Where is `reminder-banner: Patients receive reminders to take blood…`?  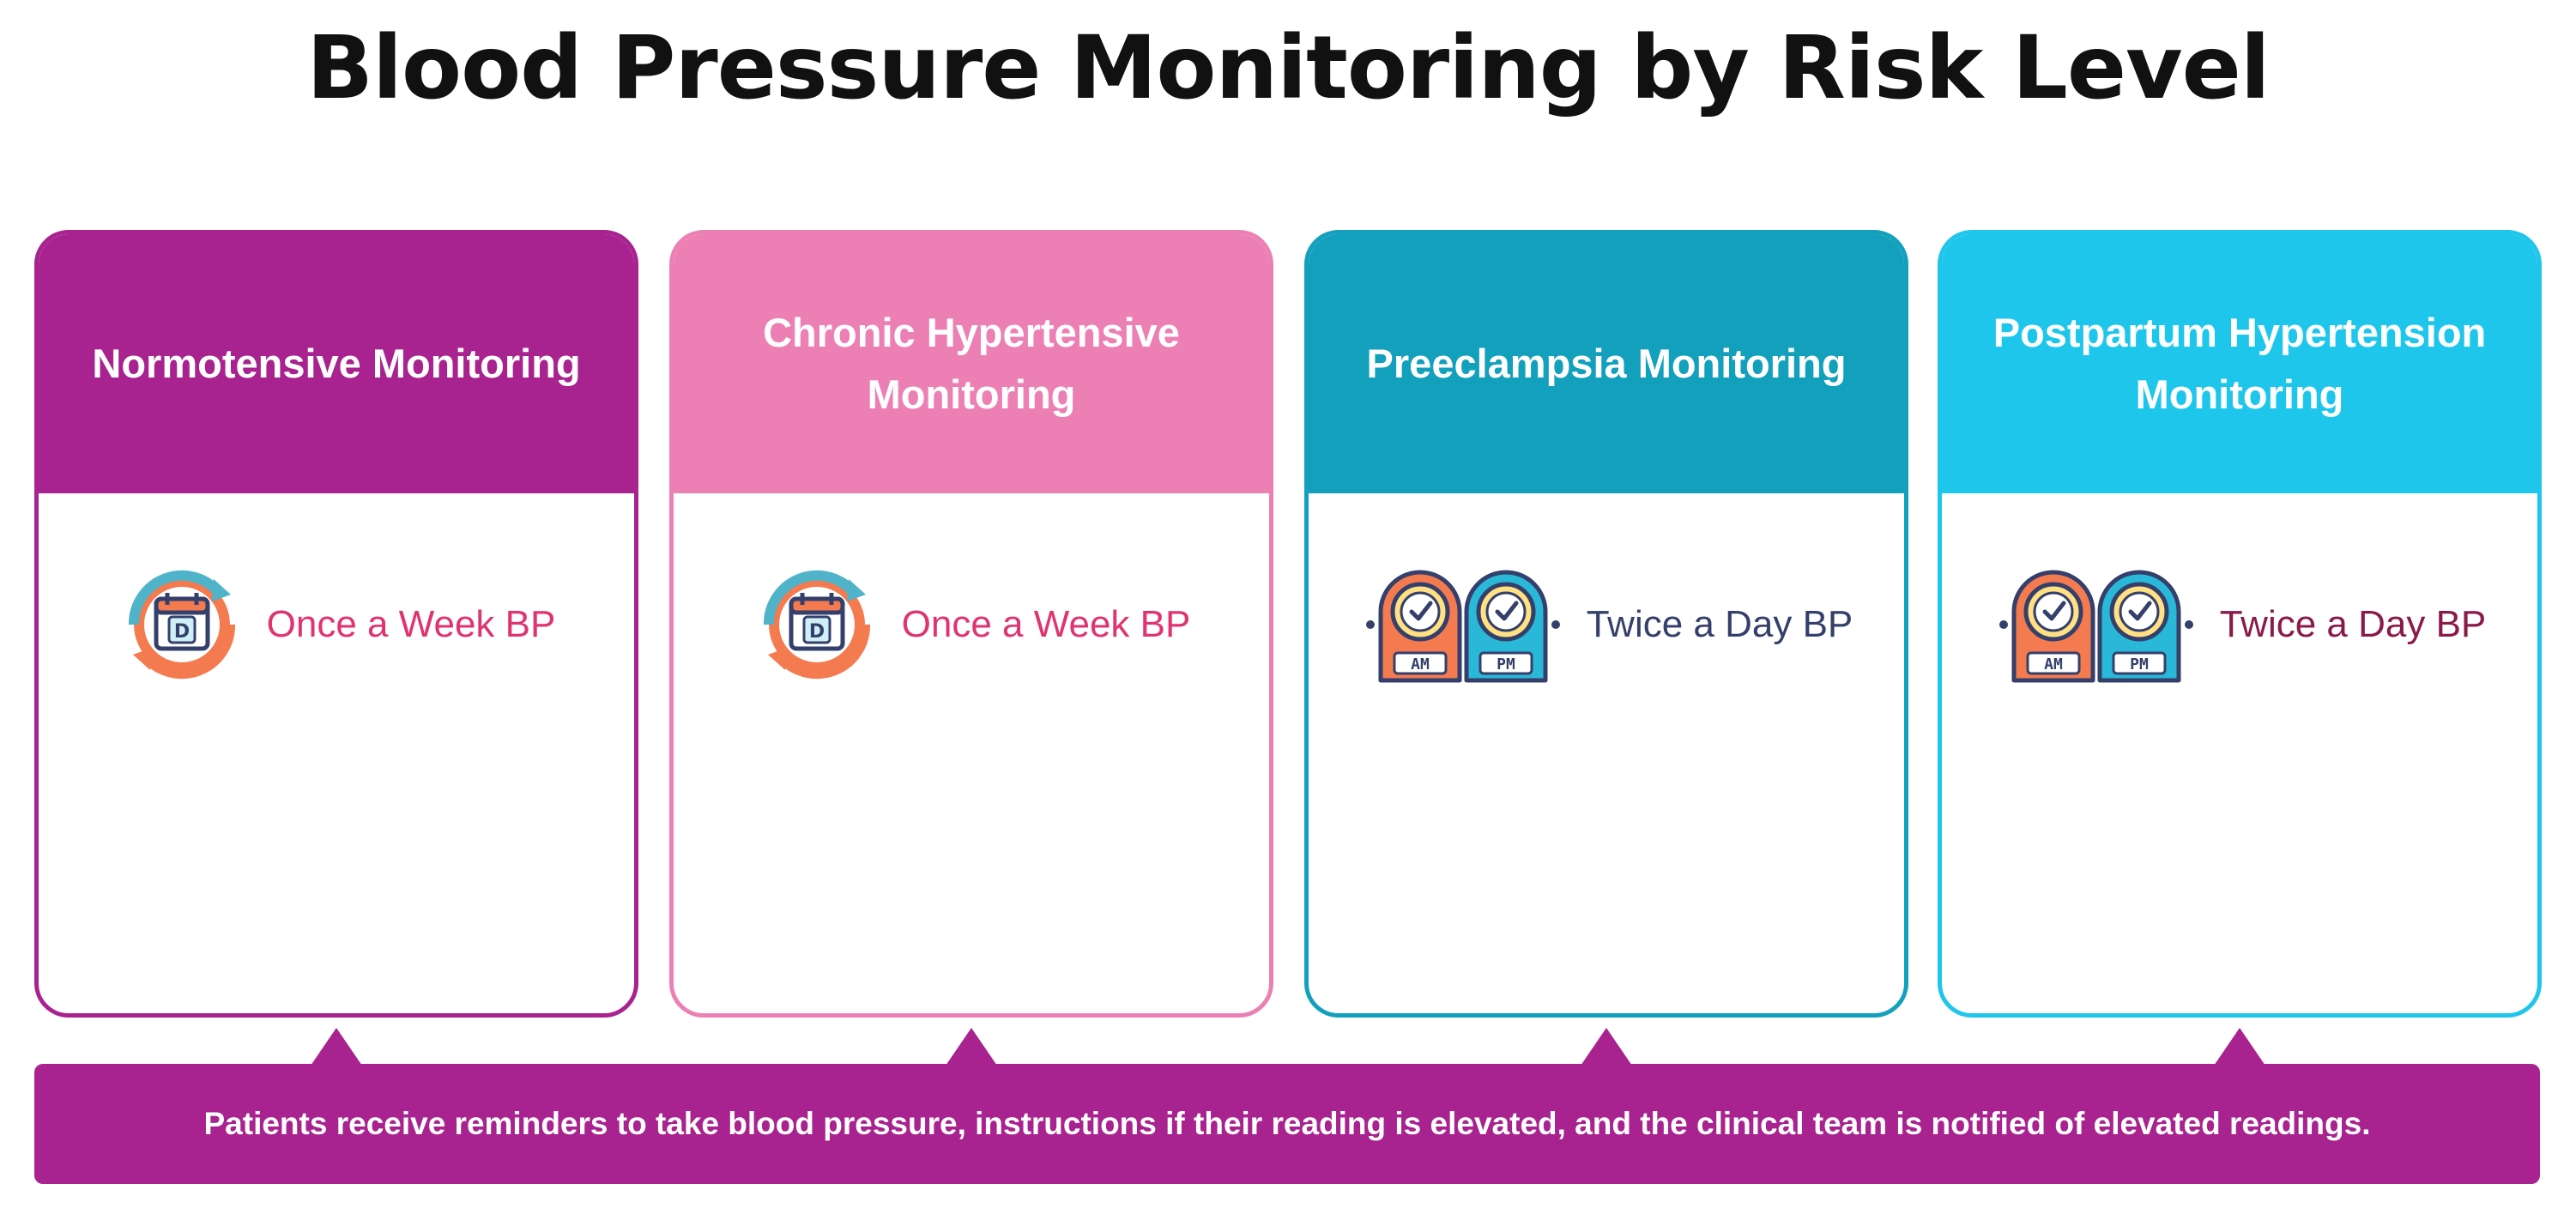 reminder-banner: Patients receive reminders to take blood… is located at coordinates (1287, 1124).